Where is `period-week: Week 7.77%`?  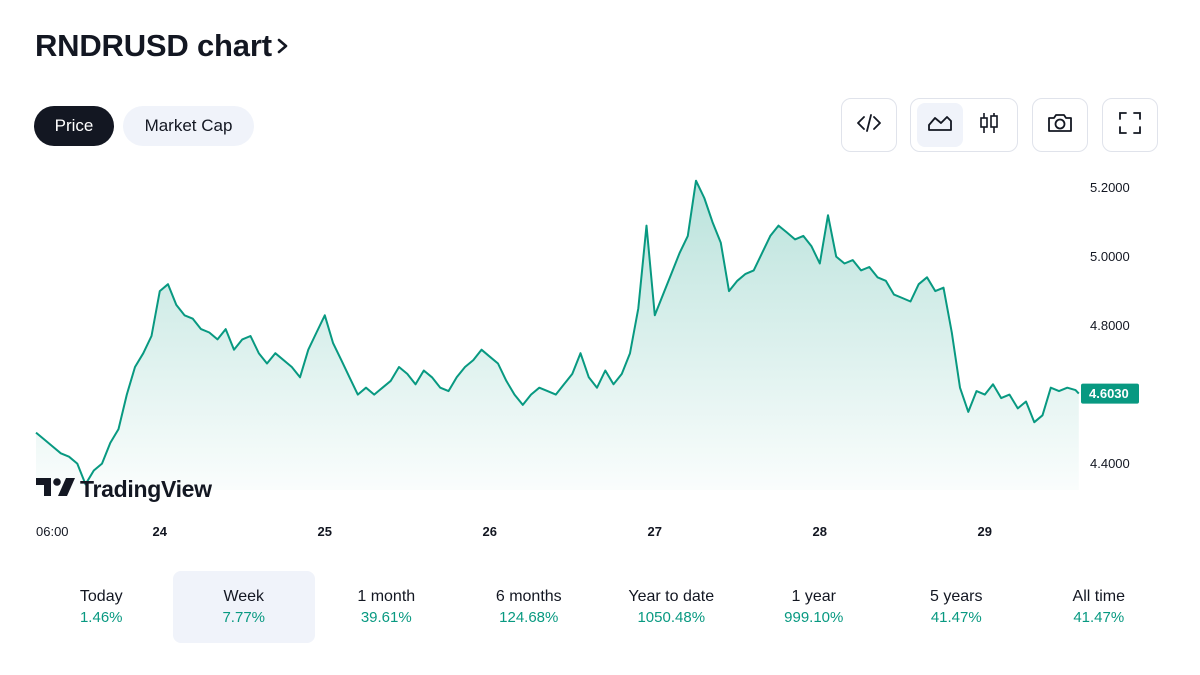
period-week: Week 7.77% is located at coordinates (243, 607).